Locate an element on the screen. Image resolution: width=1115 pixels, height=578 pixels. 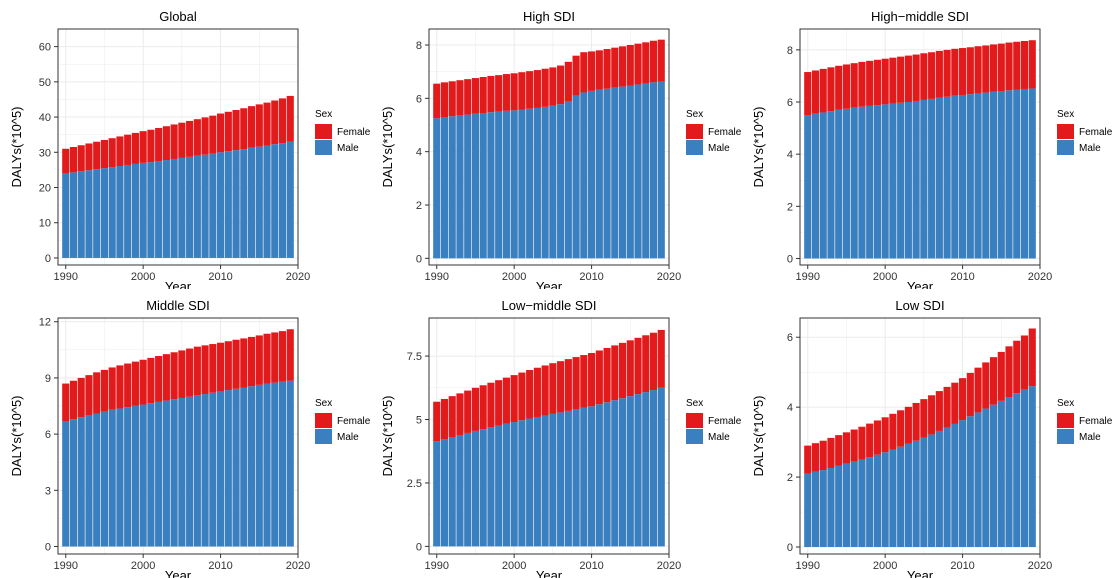
legend-swatch-female is located at coordinates (694, 420).